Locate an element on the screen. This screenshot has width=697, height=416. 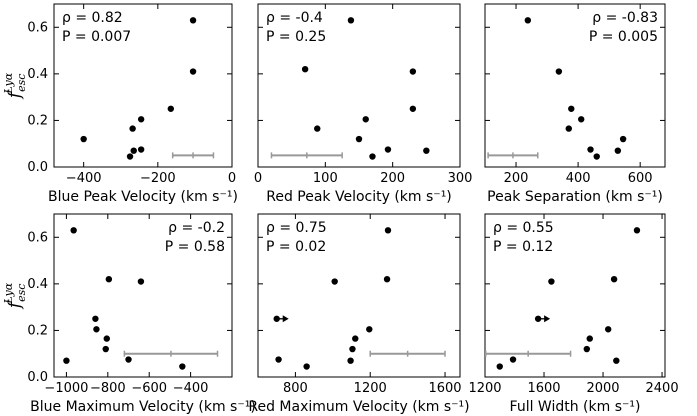
x-axis-label: Red Peak Velocity (km s⁻¹) is located at coordinates (359, 197).